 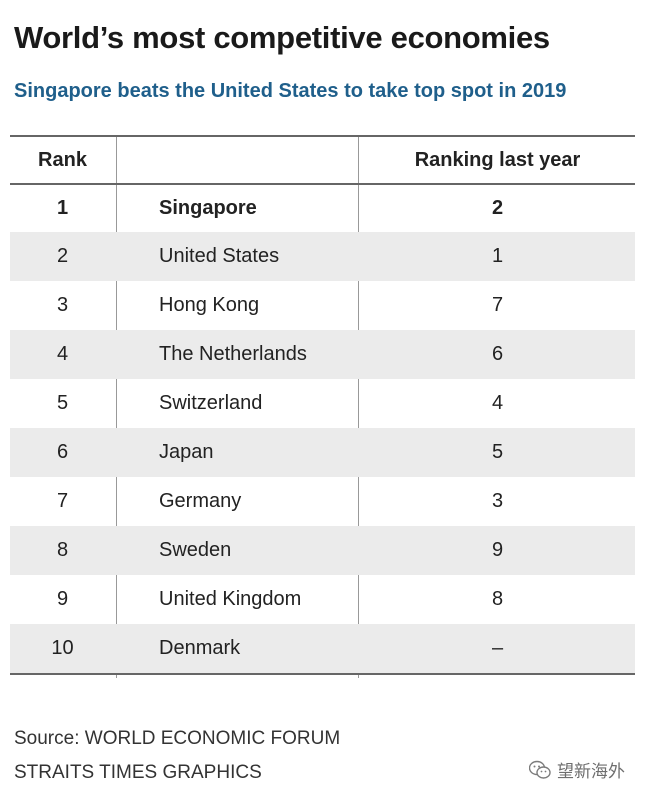 I want to click on table-row: 6 Japan 5, so click(x=322, y=452).